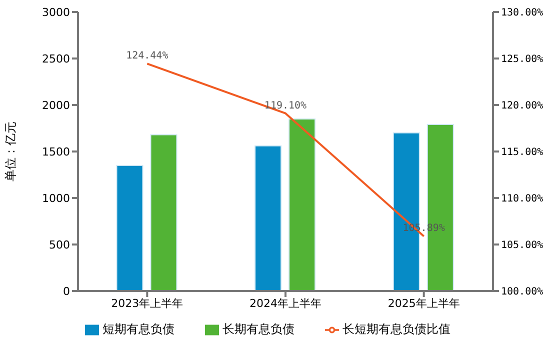 This screenshot has height=346, width=560. I want to click on x-tick-label: 2024年上半年, so click(286, 303).